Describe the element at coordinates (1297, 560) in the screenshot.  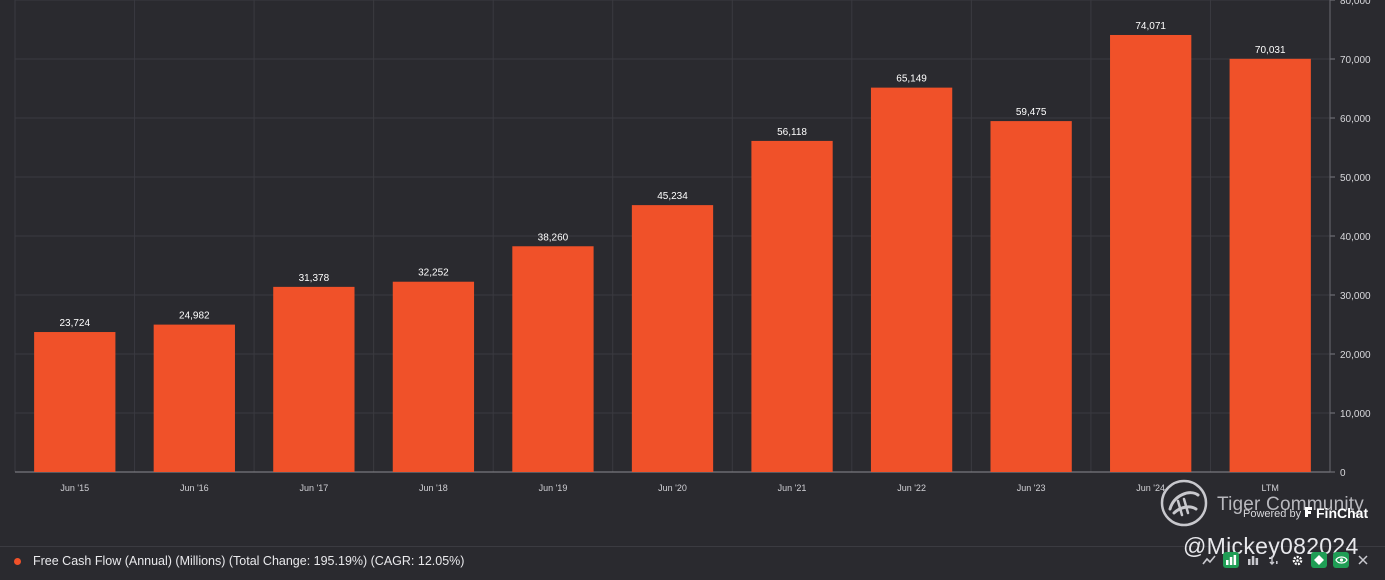
I see `settings-icon` at that location.